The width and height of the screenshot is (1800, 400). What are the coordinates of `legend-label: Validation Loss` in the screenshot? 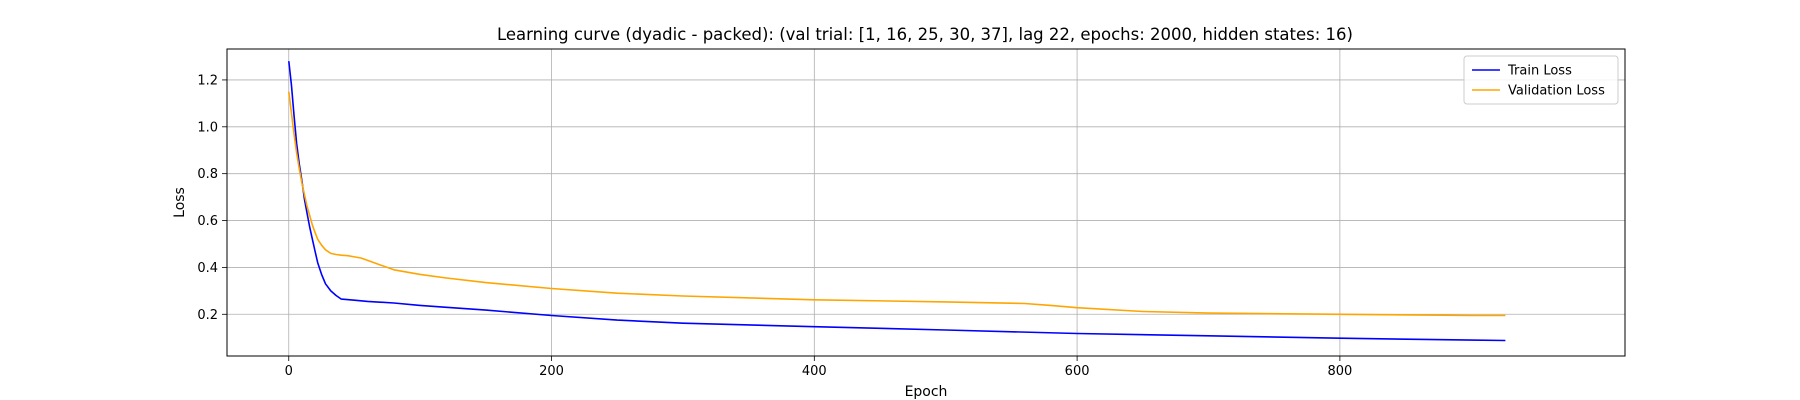 It's located at (1556, 91).